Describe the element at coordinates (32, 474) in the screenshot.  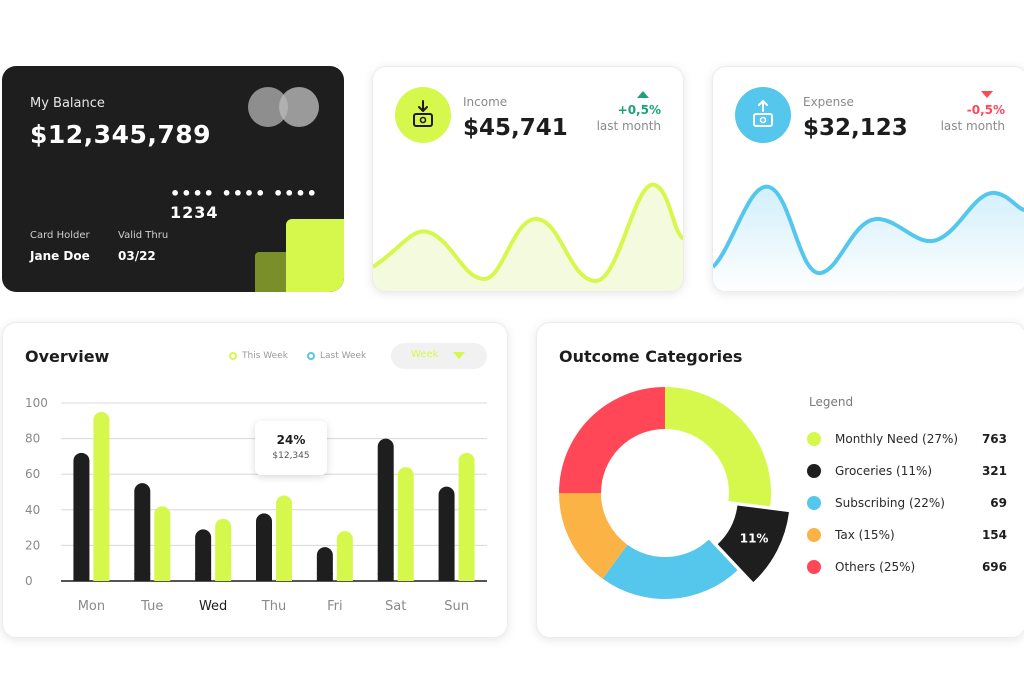
I see `y-tick-label: 60` at that location.